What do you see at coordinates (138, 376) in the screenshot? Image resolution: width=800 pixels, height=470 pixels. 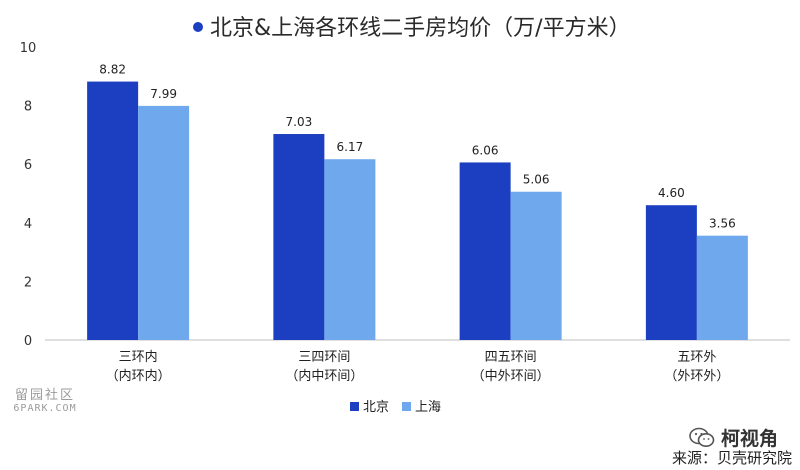 I see `x-tick-sublabel: （内环内）` at bounding box center [138, 376].